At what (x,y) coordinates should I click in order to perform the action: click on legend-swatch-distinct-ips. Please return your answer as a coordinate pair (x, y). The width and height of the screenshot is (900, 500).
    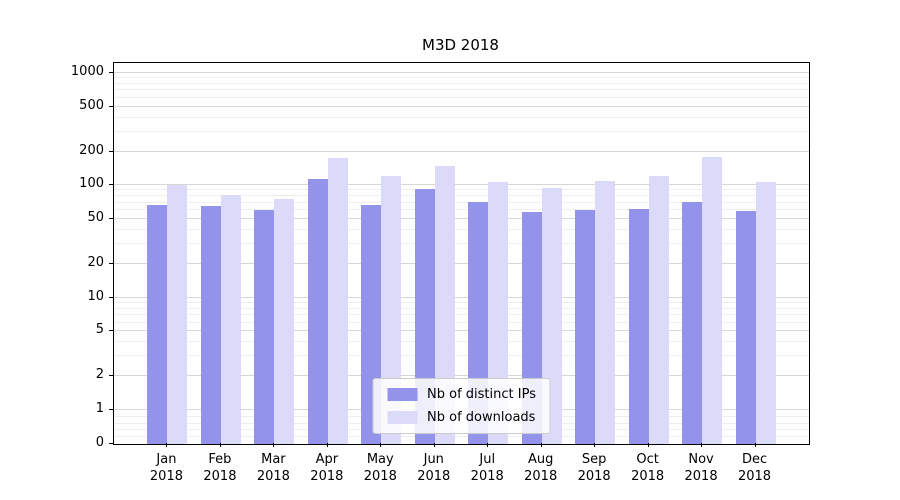
    Looking at the image, I should click on (402, 394).